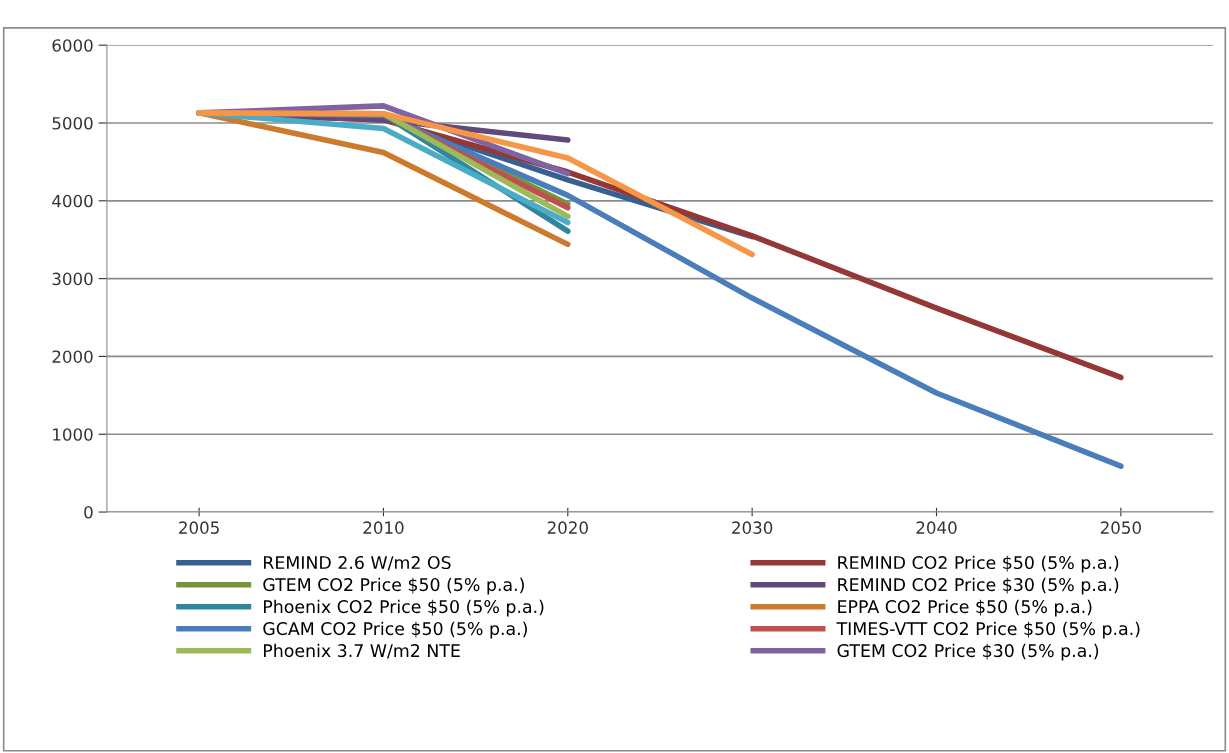  Describe the element at coordinates (393, 586) in the screenshot. I see `legend-label: GTEM CO2 Price $50 (5% p.a.)` at that location.